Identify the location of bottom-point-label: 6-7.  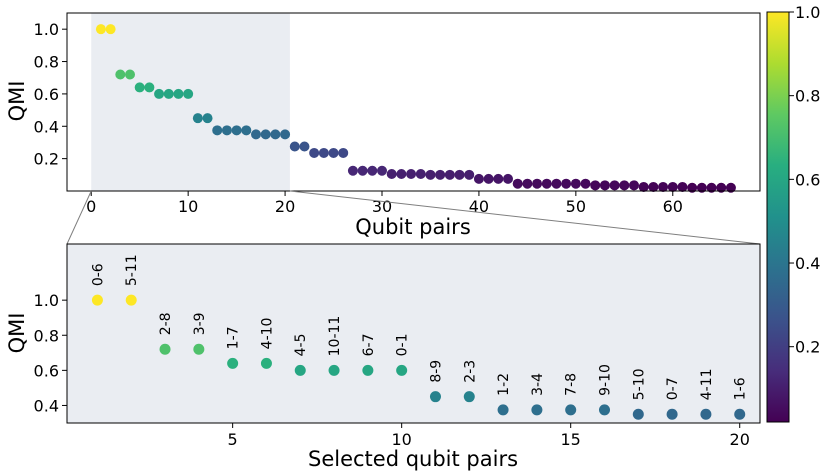
(369, 344).